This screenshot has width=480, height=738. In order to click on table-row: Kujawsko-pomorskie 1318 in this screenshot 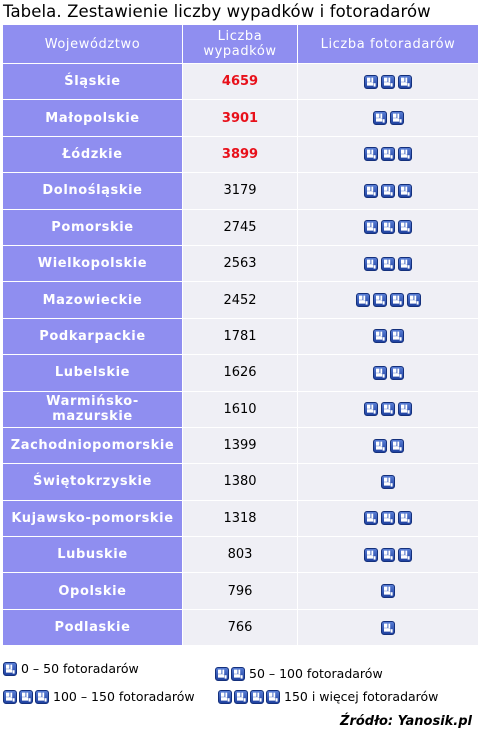, I will do `click(240, 518)`.